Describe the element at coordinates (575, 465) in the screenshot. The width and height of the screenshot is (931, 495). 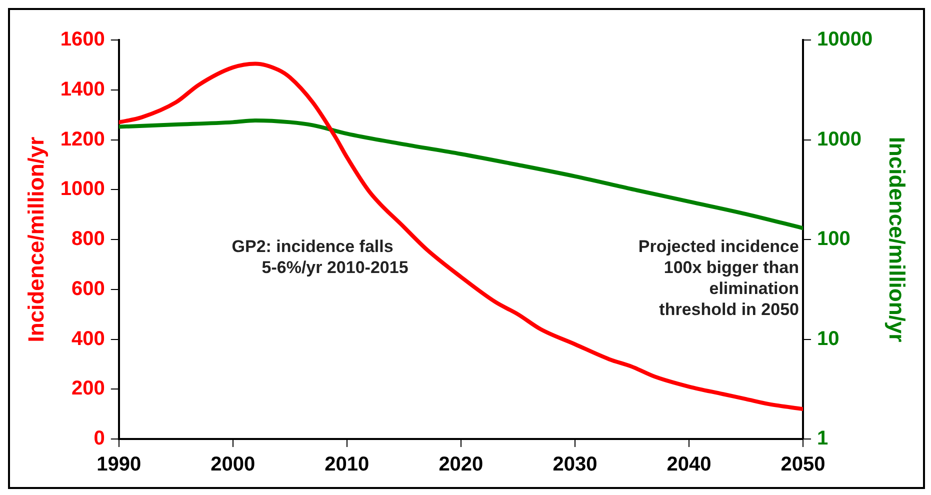
I see `x-tick-label: 2030` at that location.